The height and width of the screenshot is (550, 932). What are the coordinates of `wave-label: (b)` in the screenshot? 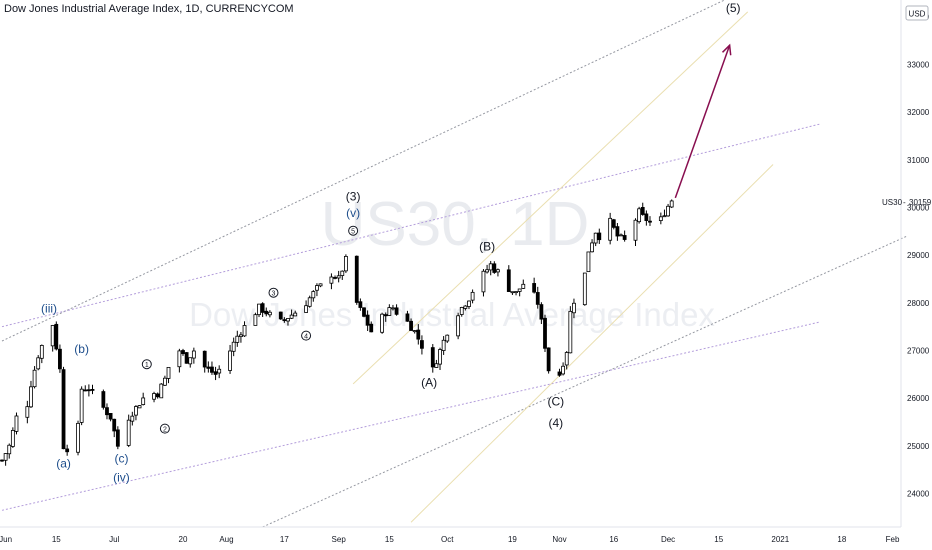 It's located at (81, 349).